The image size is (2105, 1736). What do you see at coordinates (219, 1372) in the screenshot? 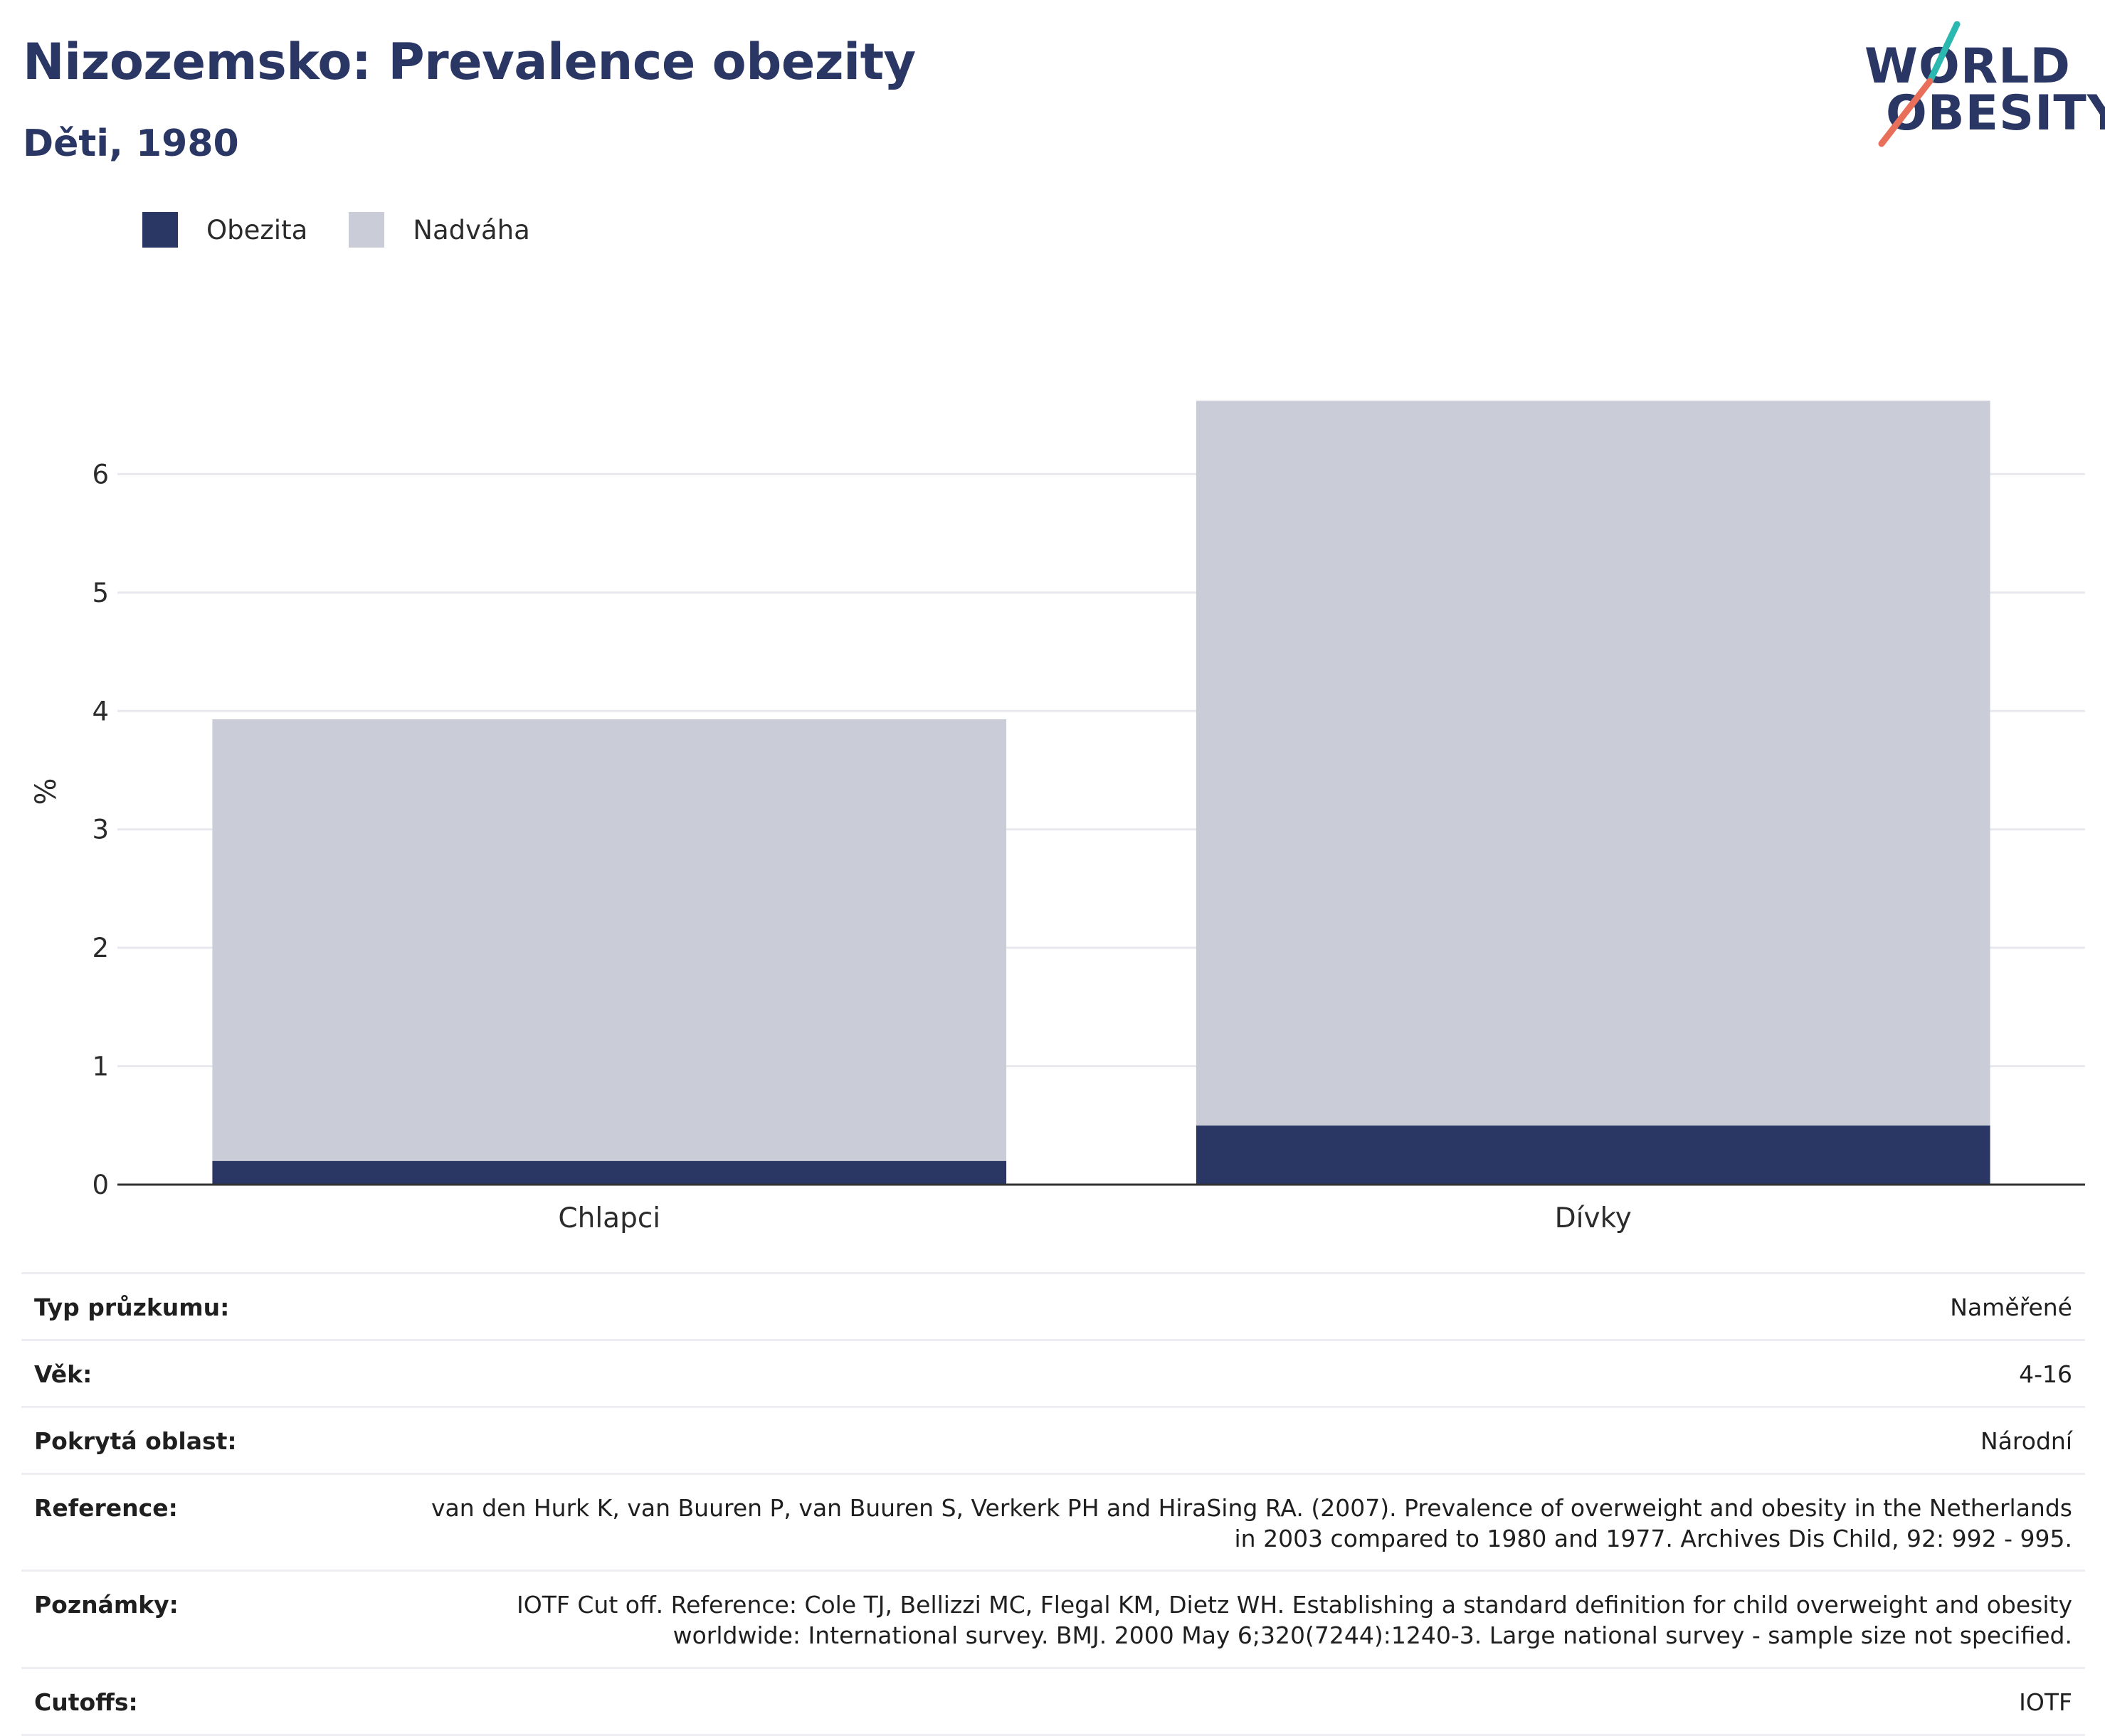
I see `info-key: Věk:` at bounding box center [219, 1372].